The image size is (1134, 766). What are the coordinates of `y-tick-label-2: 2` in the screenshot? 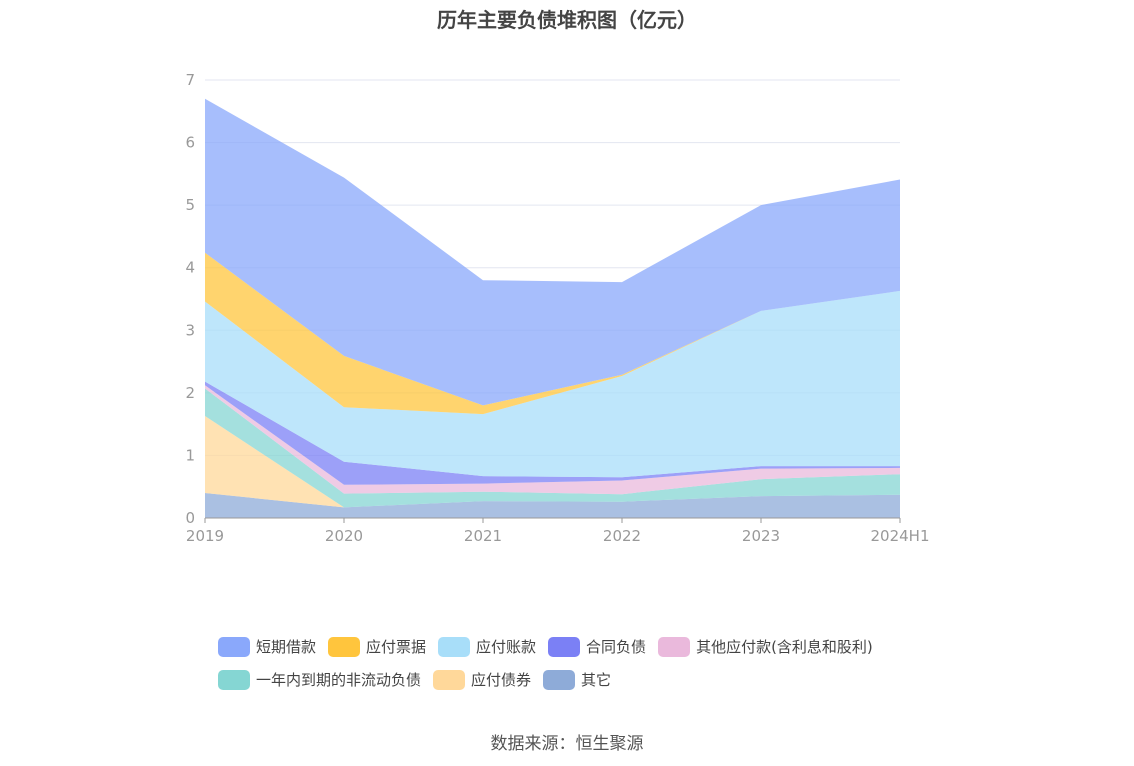 It's located at (190, 393).